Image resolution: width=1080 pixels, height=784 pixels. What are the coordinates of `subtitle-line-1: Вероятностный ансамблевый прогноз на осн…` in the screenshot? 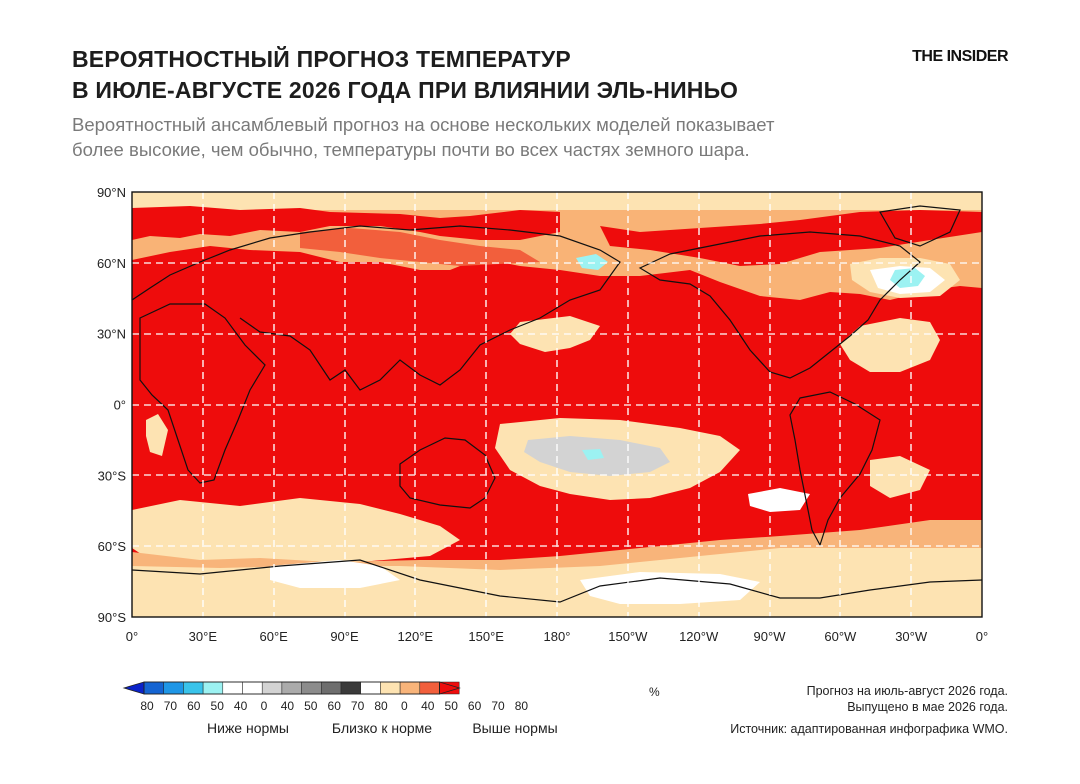 It's located at (423, 124).